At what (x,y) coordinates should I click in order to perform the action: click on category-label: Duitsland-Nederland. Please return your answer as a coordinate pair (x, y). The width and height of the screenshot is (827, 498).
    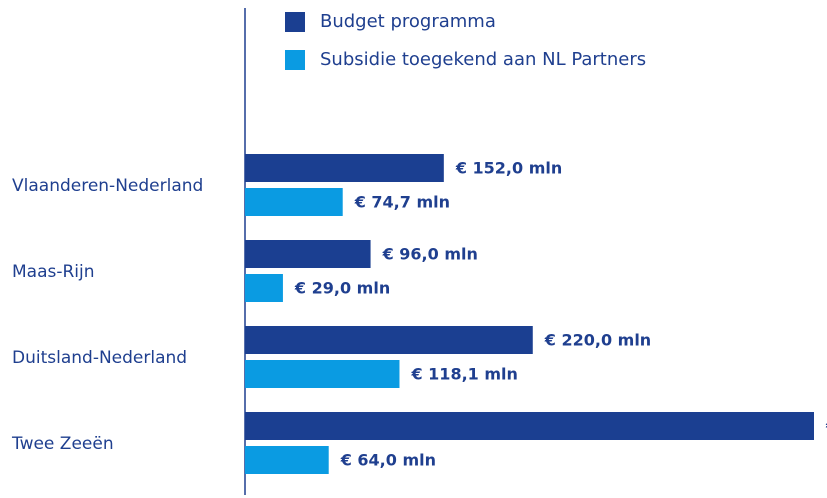
    Looking at the image, I should click on (99, 358).